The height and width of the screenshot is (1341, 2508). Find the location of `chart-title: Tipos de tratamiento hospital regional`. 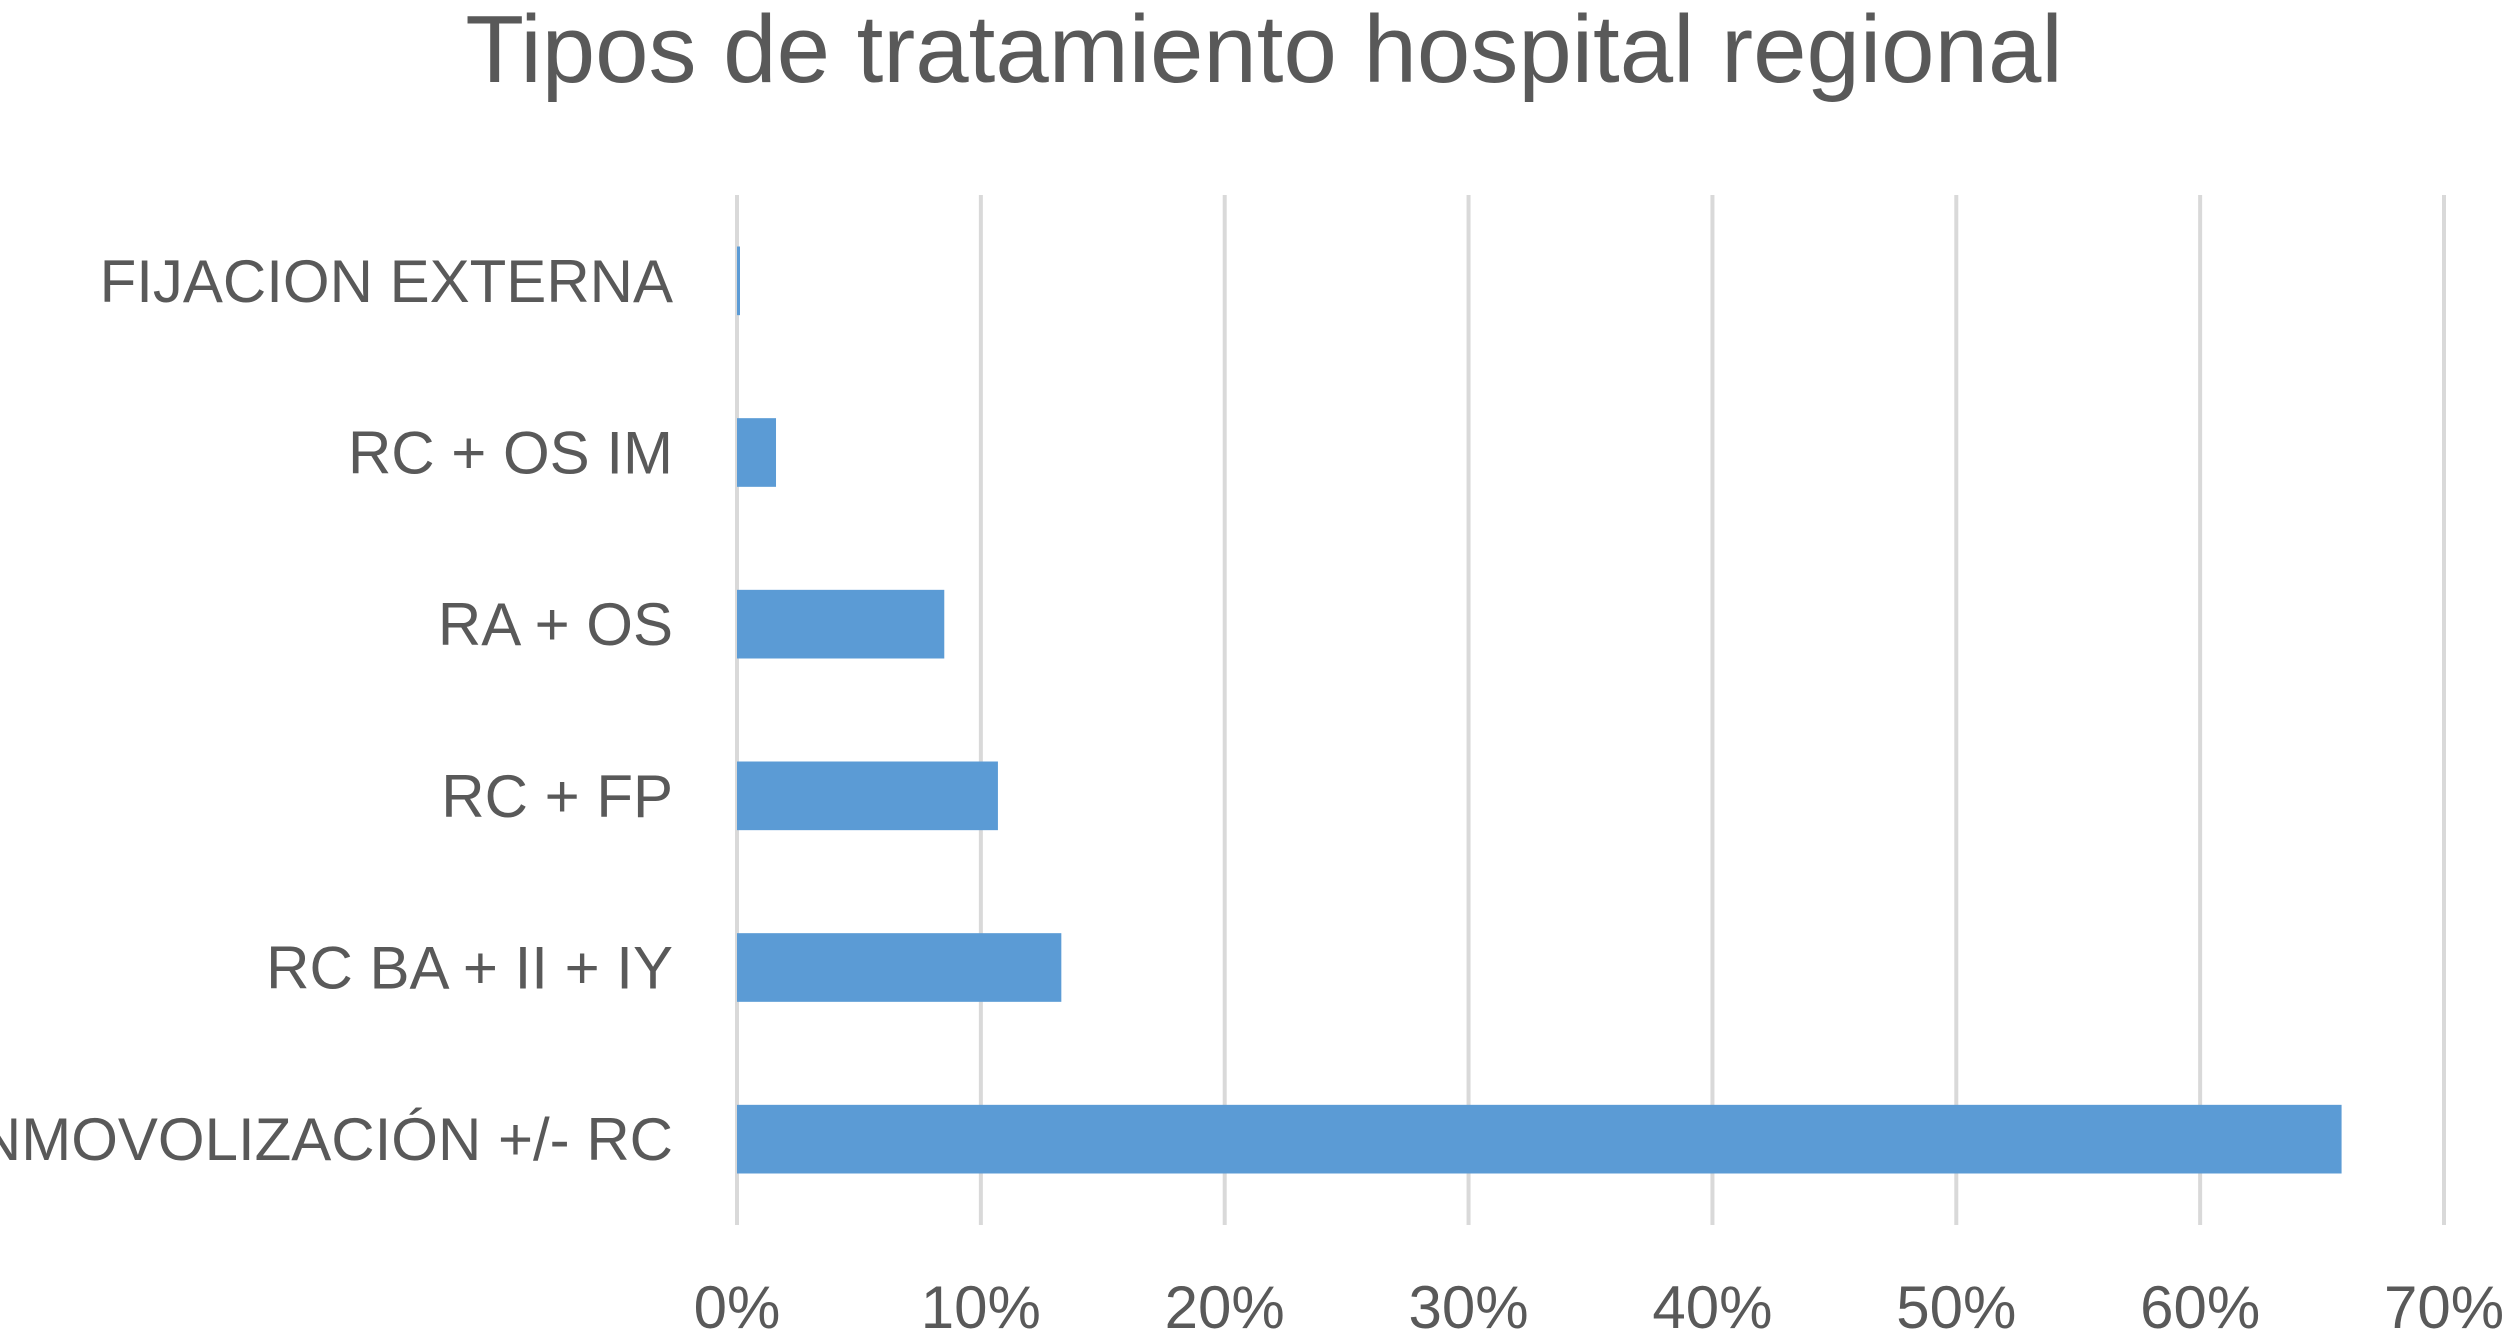

chart-title: Tipos de tratamiento hospital regional is located at coordinates (1263, 51).